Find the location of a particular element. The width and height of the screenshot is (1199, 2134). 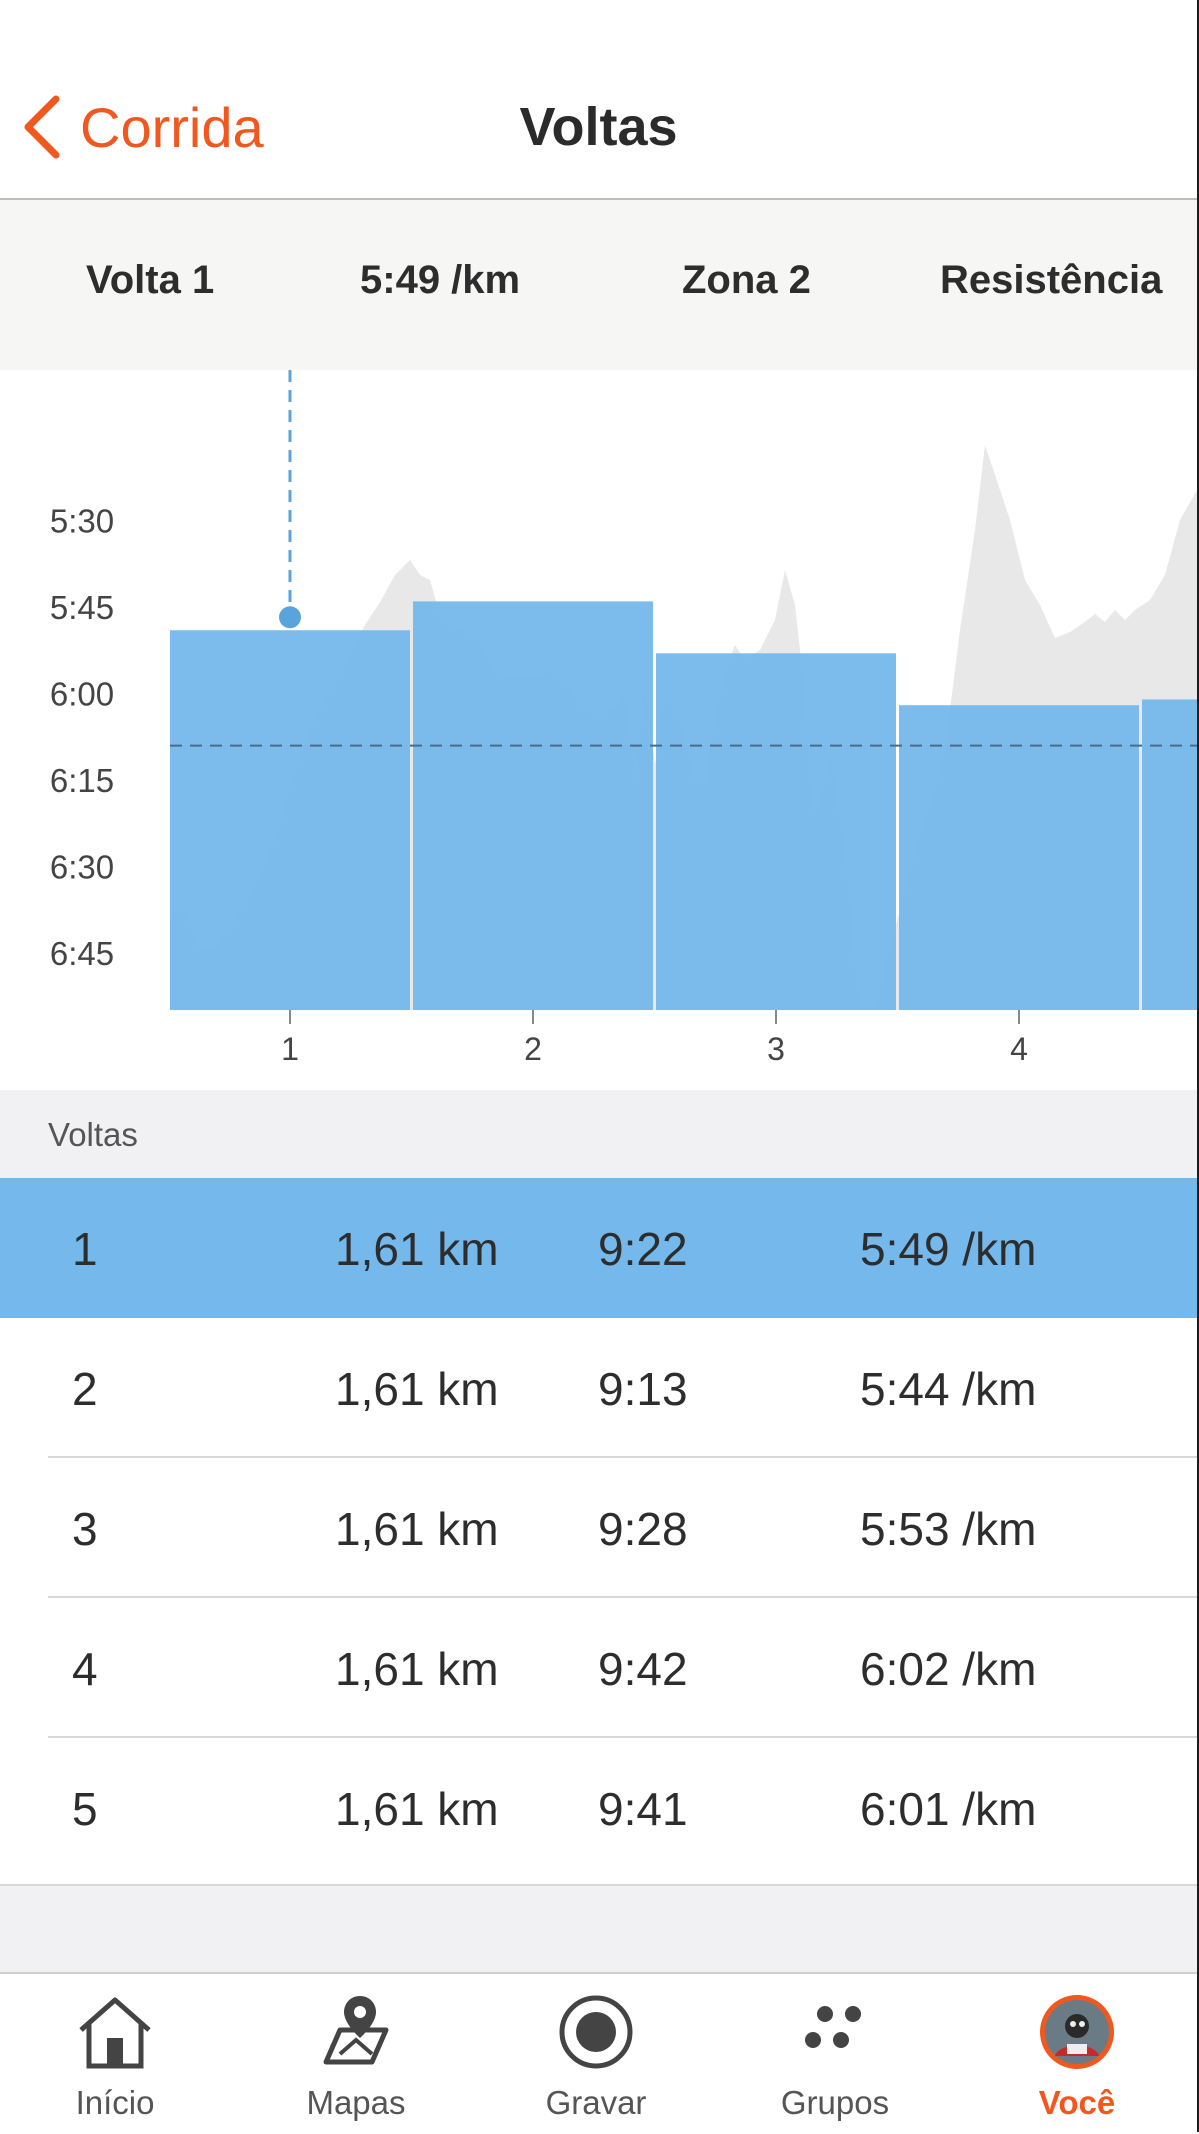

back-button: Corrida is located at coordinates (143, 127).